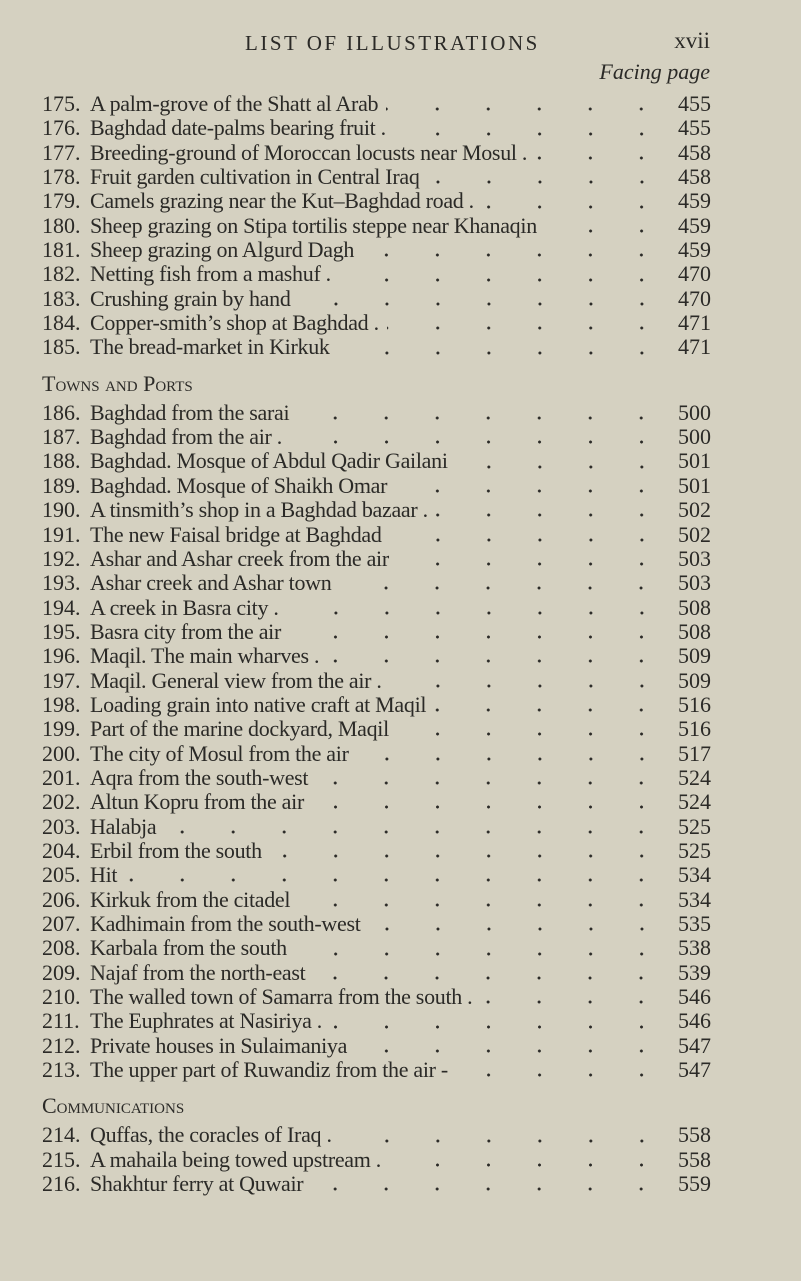  What do you see at coordinates (694, 128) in the screenshot?
I see `item-page: 455` at bounding box center [694, 128].